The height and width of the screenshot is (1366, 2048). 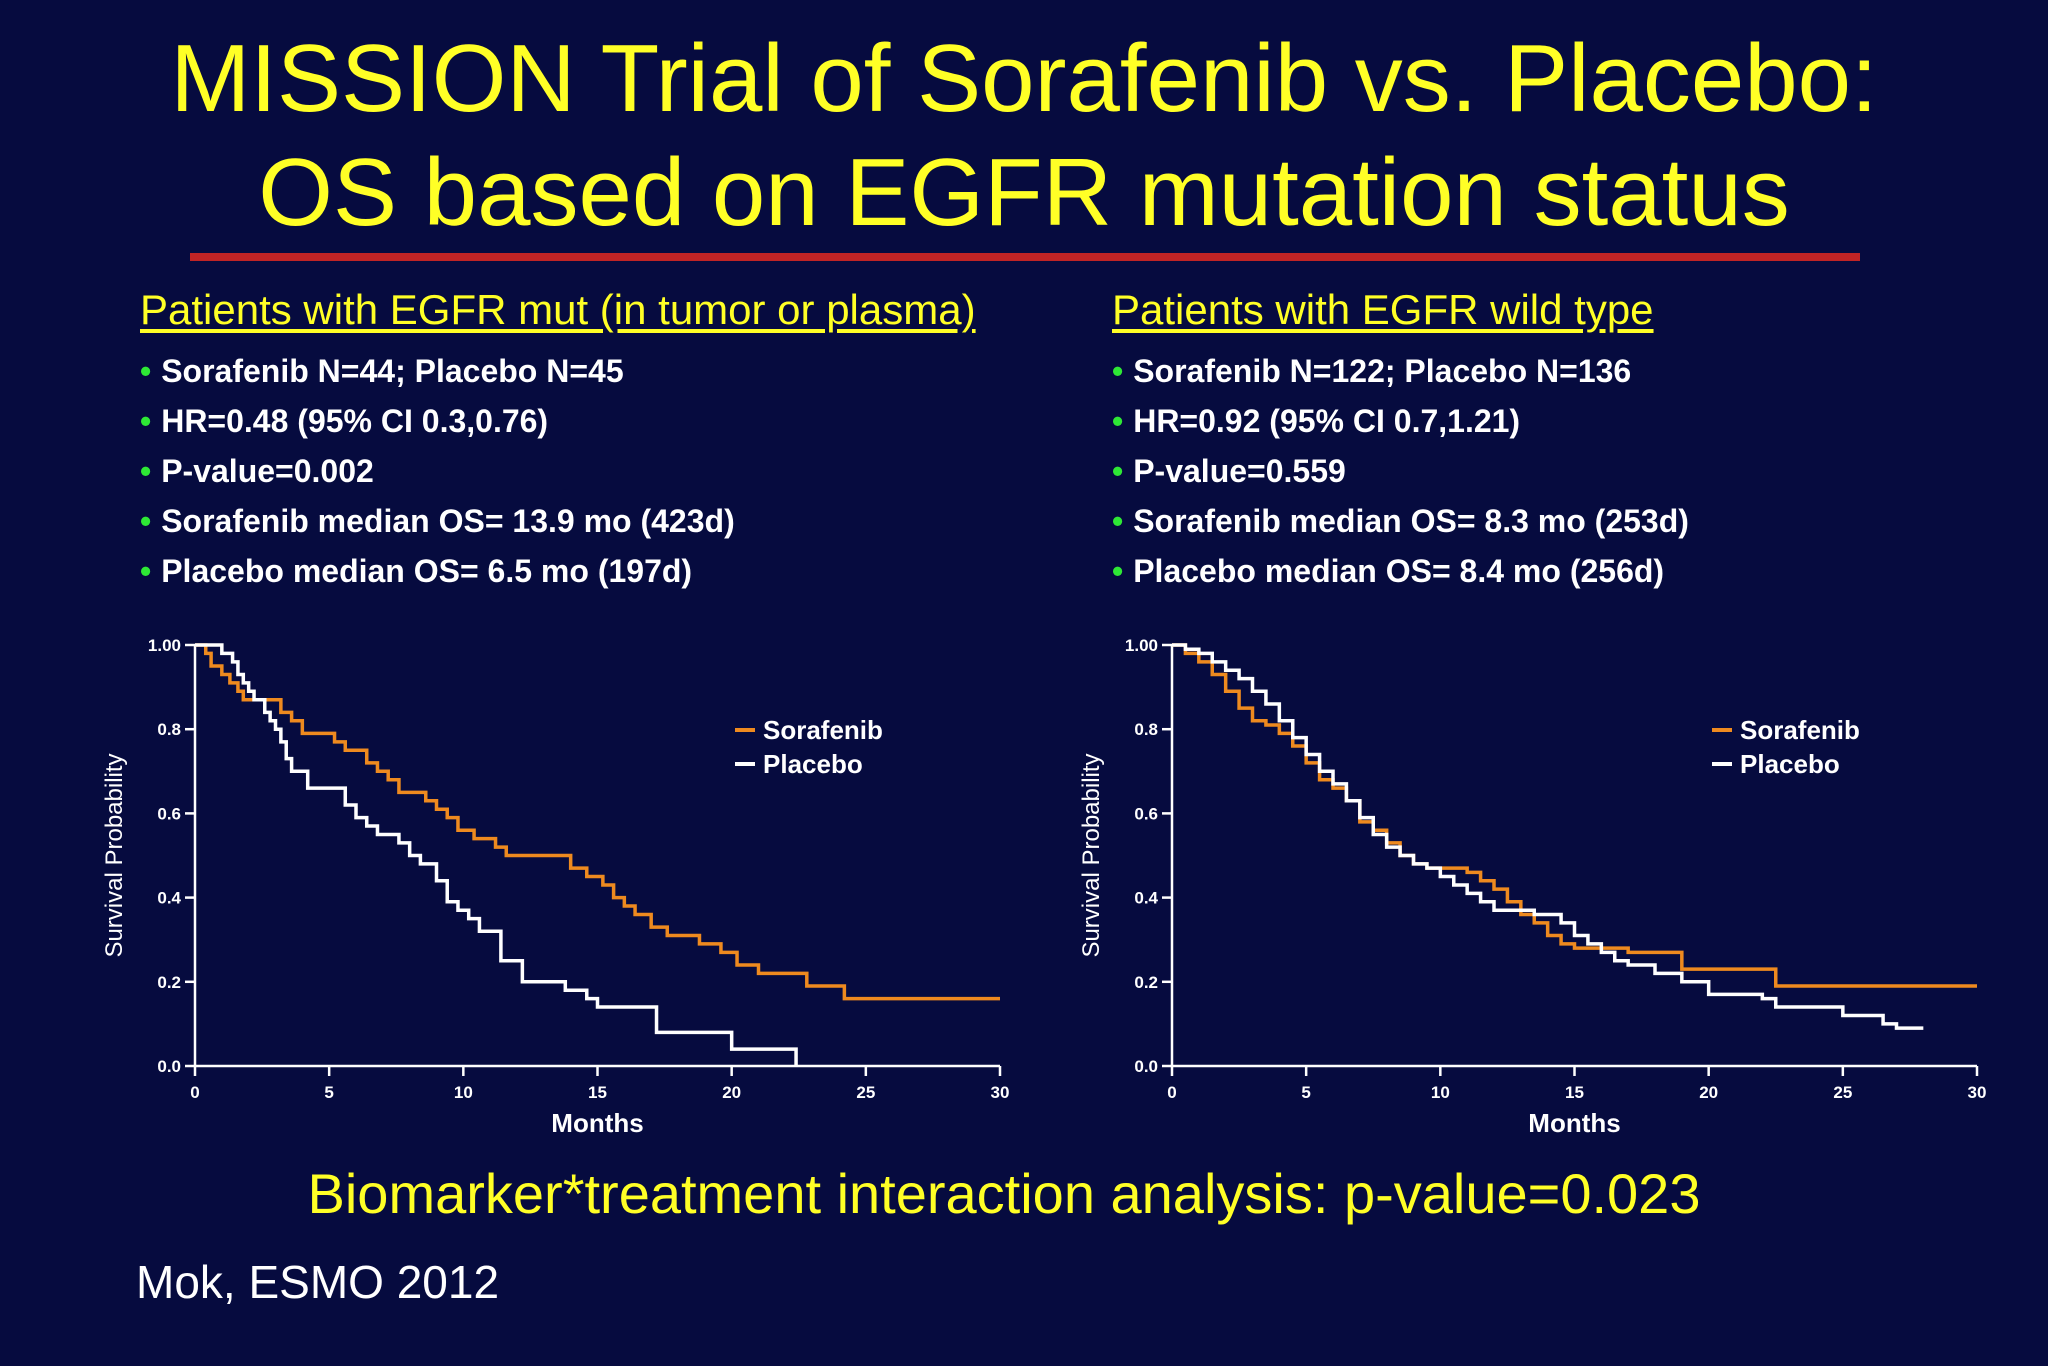 What do you see at coordinates (1383, 309) in the screenshot?
I see `panel-heading: Patients with EGFR wild type` at bounding box center [1383, 309].